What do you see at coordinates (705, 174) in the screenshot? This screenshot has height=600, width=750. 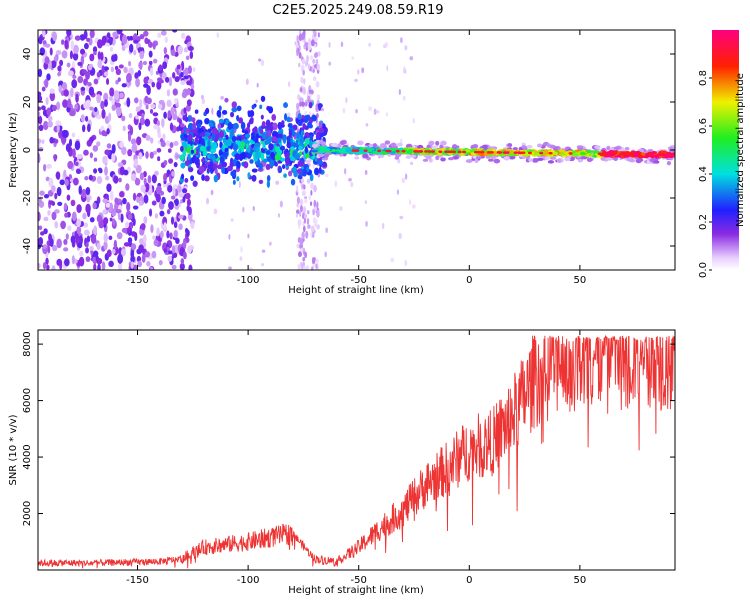 I see `colorbar-ticks: 0.0 0.2 0.4 0.6 0.8` at bounding box center [705, 174].